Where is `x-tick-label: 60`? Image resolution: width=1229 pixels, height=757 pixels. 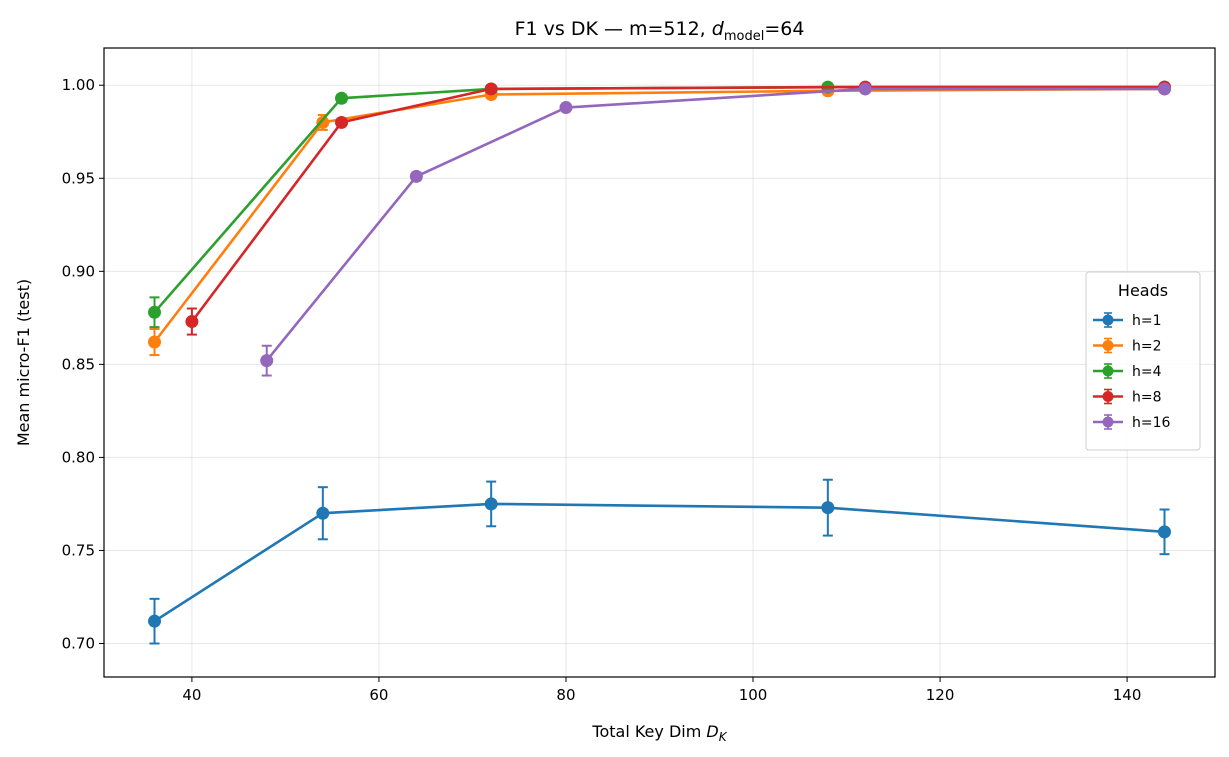
x-tick-label: 60 is located at coordinates (378, 695).